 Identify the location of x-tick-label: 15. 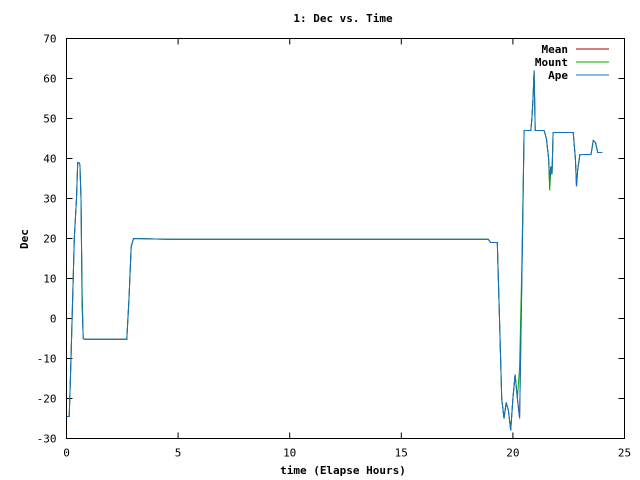
(401, 453).